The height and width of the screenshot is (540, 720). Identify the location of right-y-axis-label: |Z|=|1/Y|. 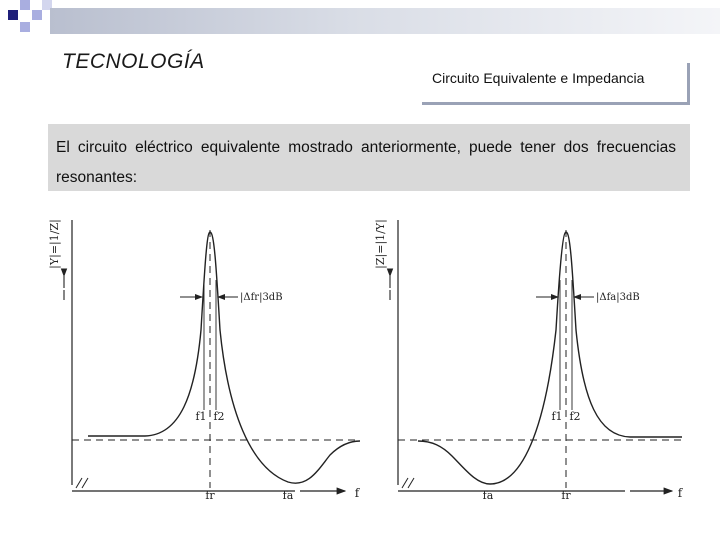
(381, 244).